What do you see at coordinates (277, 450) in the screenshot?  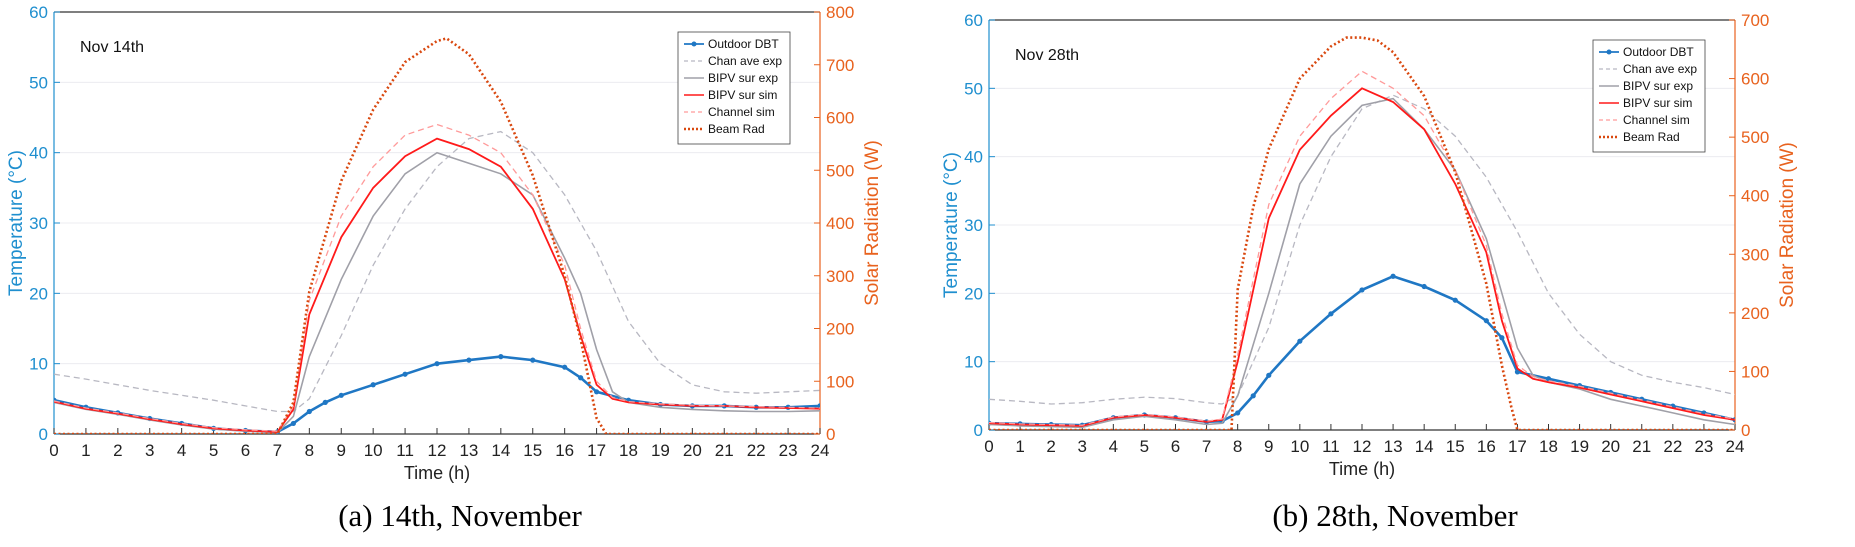 I see `x-tick-label: 7` at bounding box center [277, 450].